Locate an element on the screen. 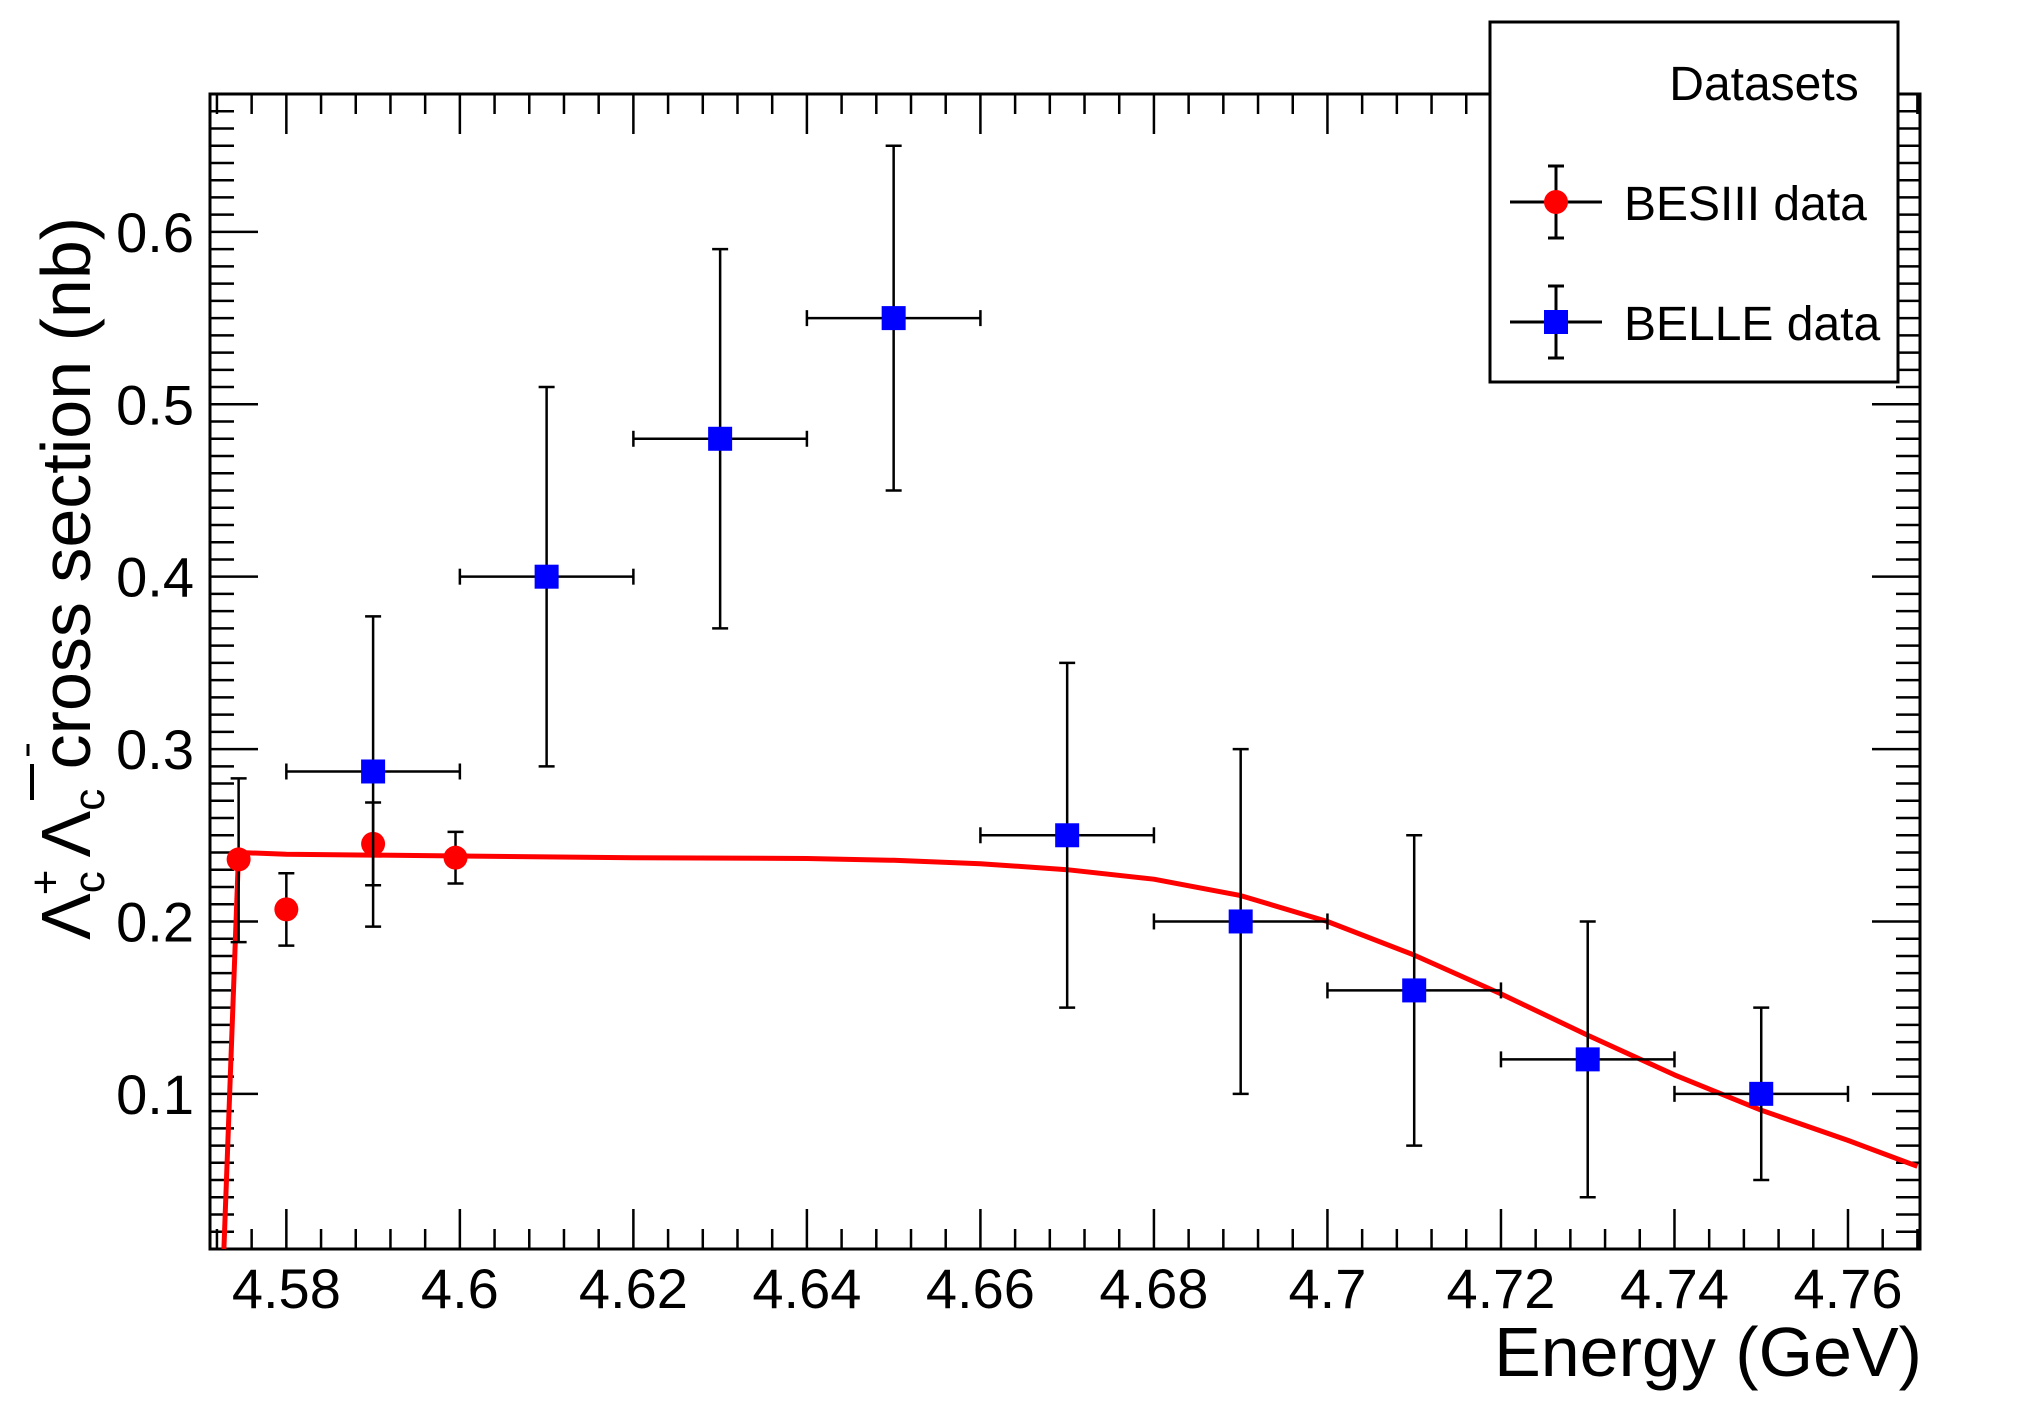 The width and height of the screenshot is (2040, 1404). y-title-rest: cross section (nb) is located at coordinates (66, 503).